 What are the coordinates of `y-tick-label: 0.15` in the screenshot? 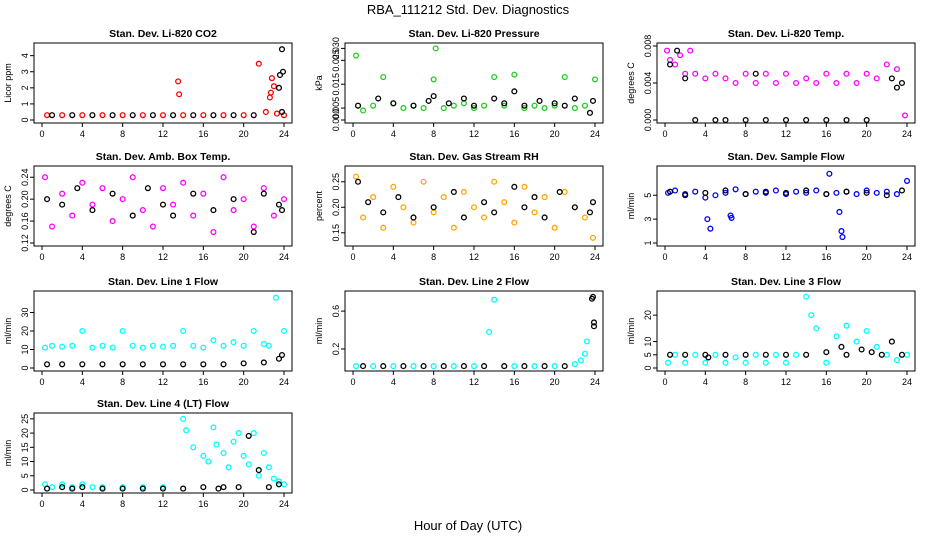 It's located at (336, 233).